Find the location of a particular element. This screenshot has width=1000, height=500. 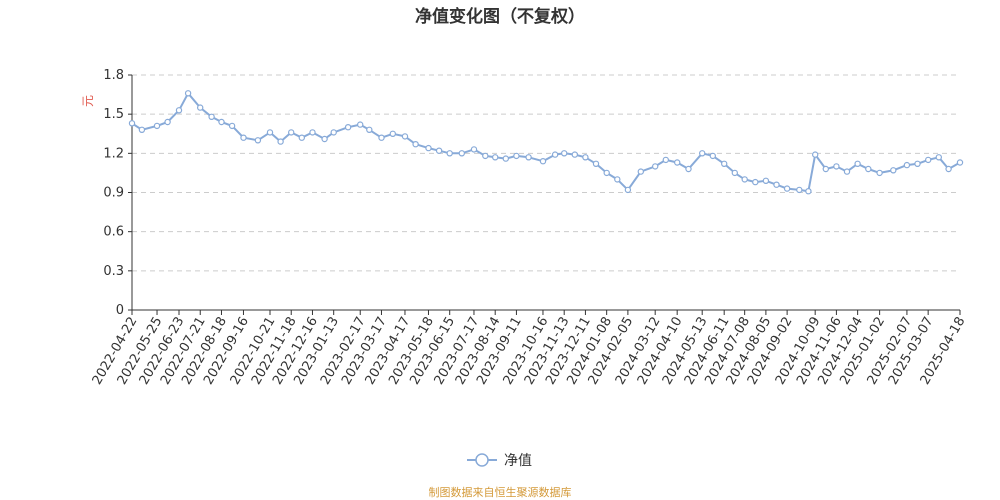

y-tick-label: 1.8 is located at coordinates (113, 75).